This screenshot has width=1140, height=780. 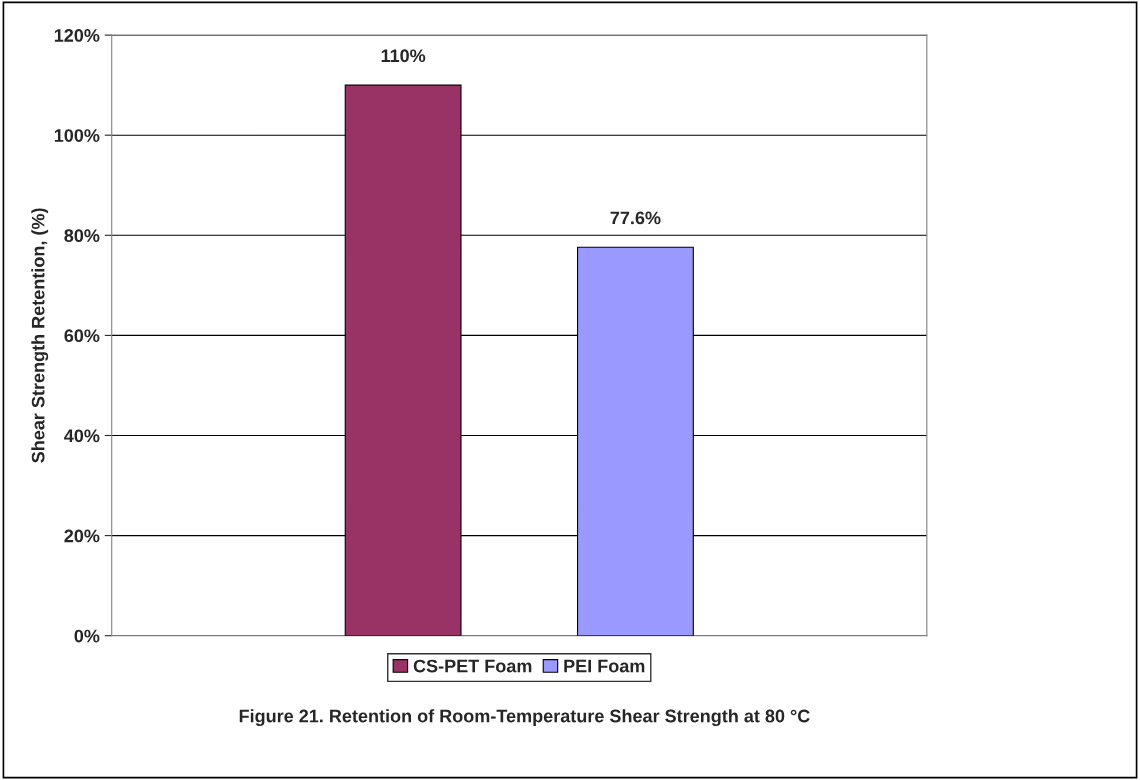 What do you see at coordinates (635, 218) in the screenshot?
I see `data-label: 77.6%` at bounding box center [635, 218].